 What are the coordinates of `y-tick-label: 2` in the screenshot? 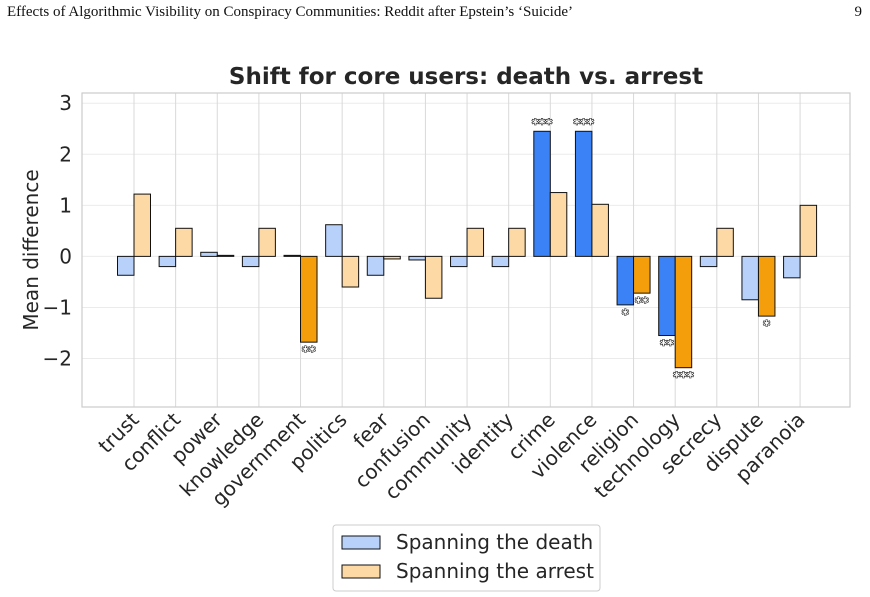 It's located at (65, 154).